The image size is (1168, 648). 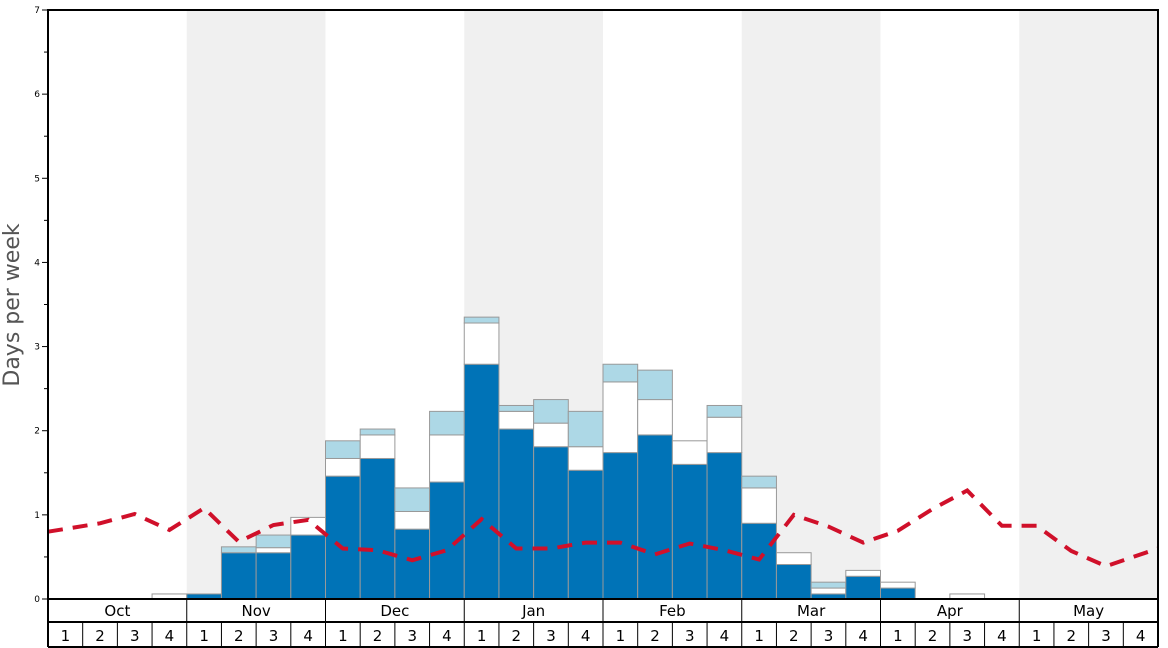 What do you see at coordinates (533, 611) in the screenshot?
I see `month-label-jan: Jan` at bounding box center [533, 611].